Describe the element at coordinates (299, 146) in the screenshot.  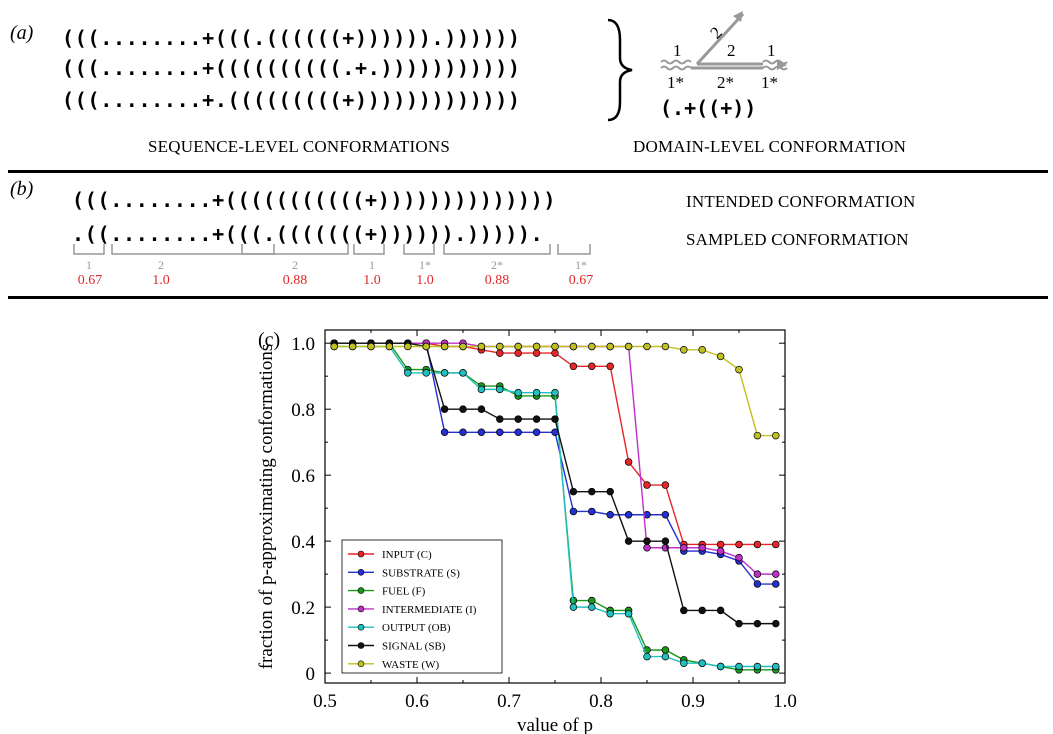
I see `sequence-level-caption: SEQUENCE-LEVEL CONFORMATIONS` at that location.